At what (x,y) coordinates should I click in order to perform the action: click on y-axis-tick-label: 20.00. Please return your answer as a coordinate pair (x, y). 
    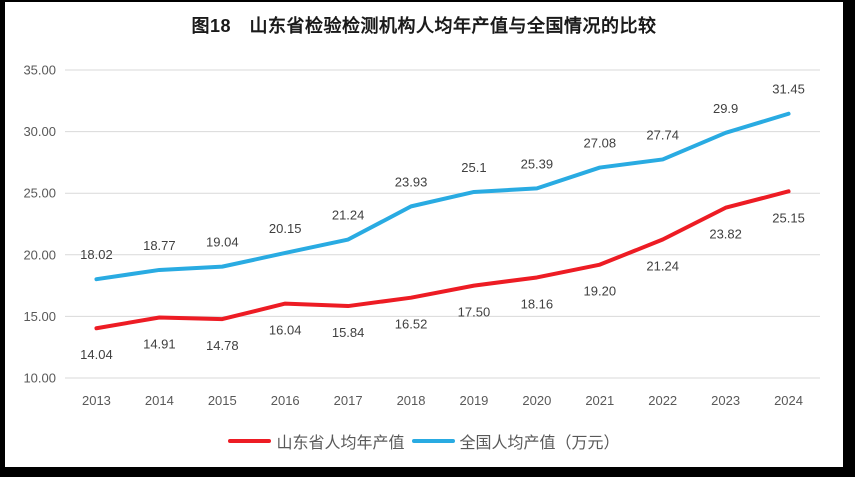
    Looking at the image, I should click on (39, 254).